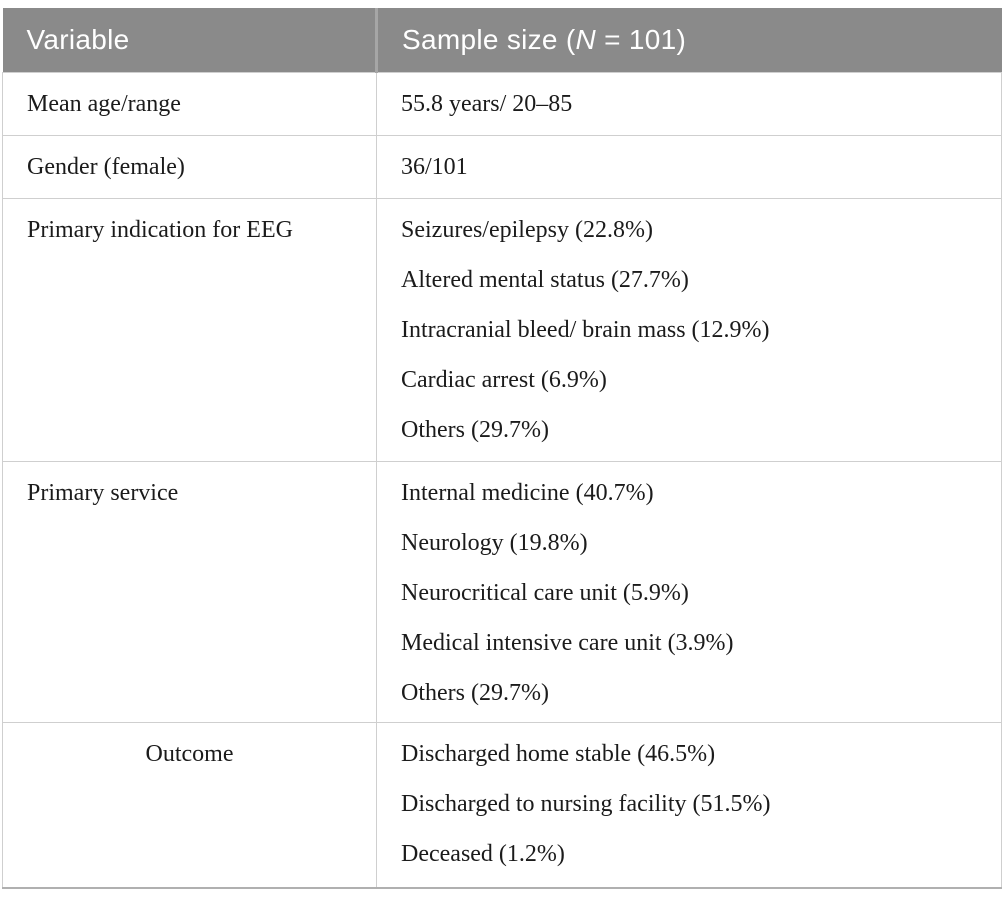  I want to click on value-line: 36/101, so click(434, 166).